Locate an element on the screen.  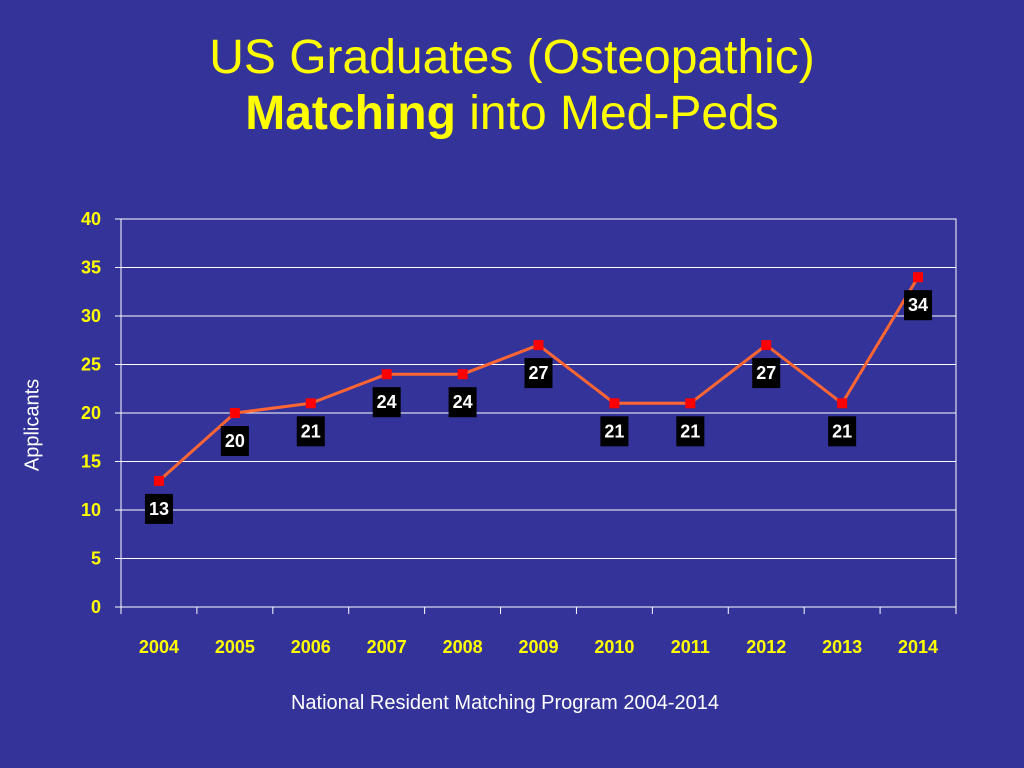
title-bold-word: Matching is located at coordinates (350, 113).